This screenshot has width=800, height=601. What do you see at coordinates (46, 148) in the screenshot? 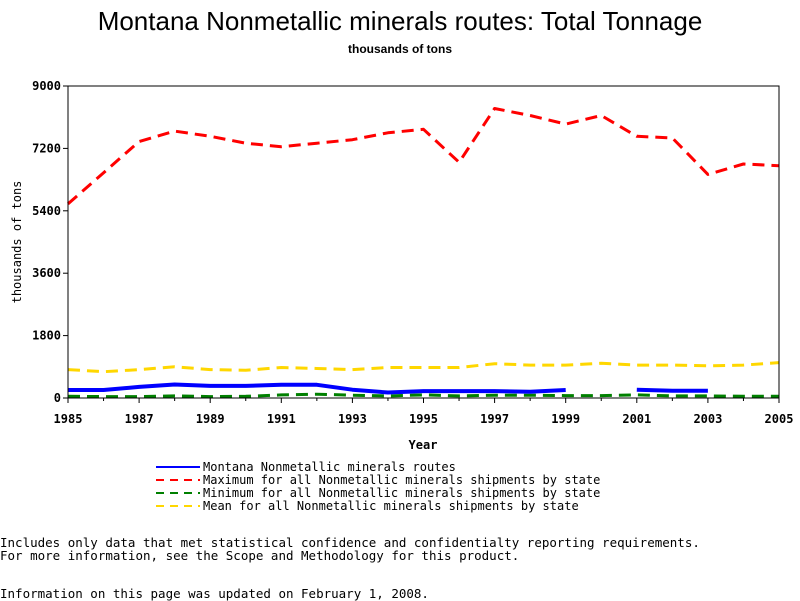
I see `y-tick-label: 7200` at bounding box center [46, 148].